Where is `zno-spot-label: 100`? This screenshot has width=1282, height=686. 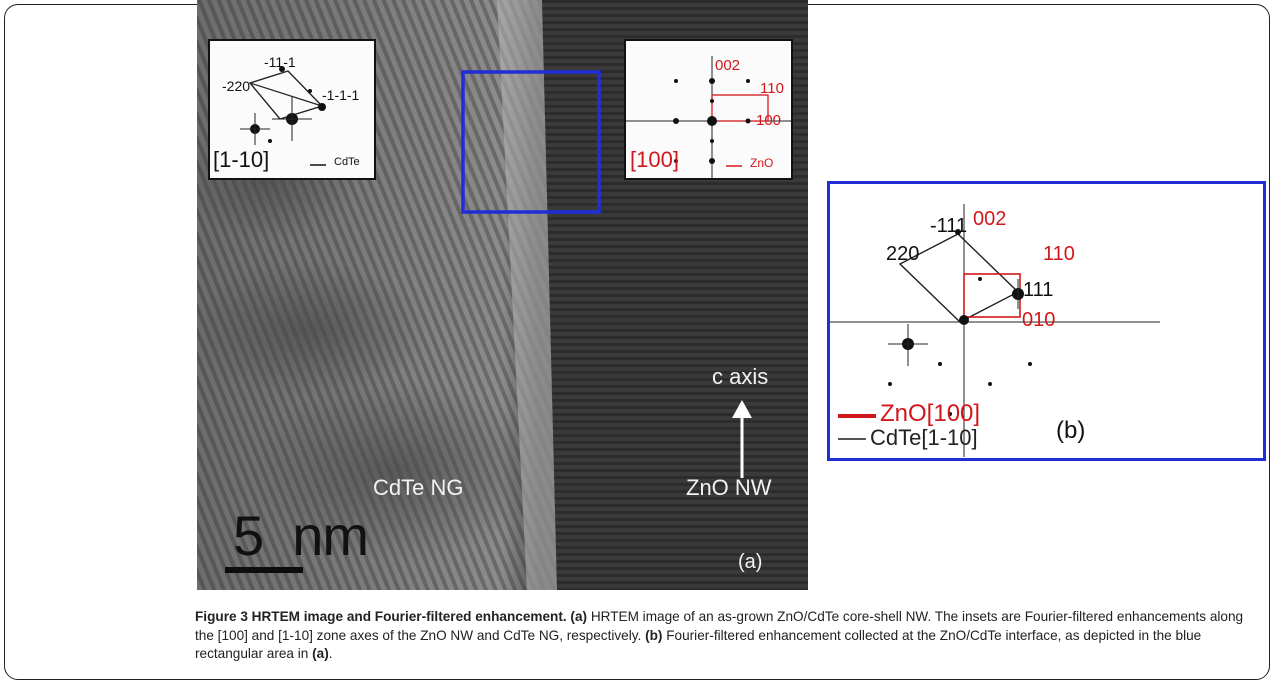
zno-spot-label: 100 is located at coordinates (769, 120).